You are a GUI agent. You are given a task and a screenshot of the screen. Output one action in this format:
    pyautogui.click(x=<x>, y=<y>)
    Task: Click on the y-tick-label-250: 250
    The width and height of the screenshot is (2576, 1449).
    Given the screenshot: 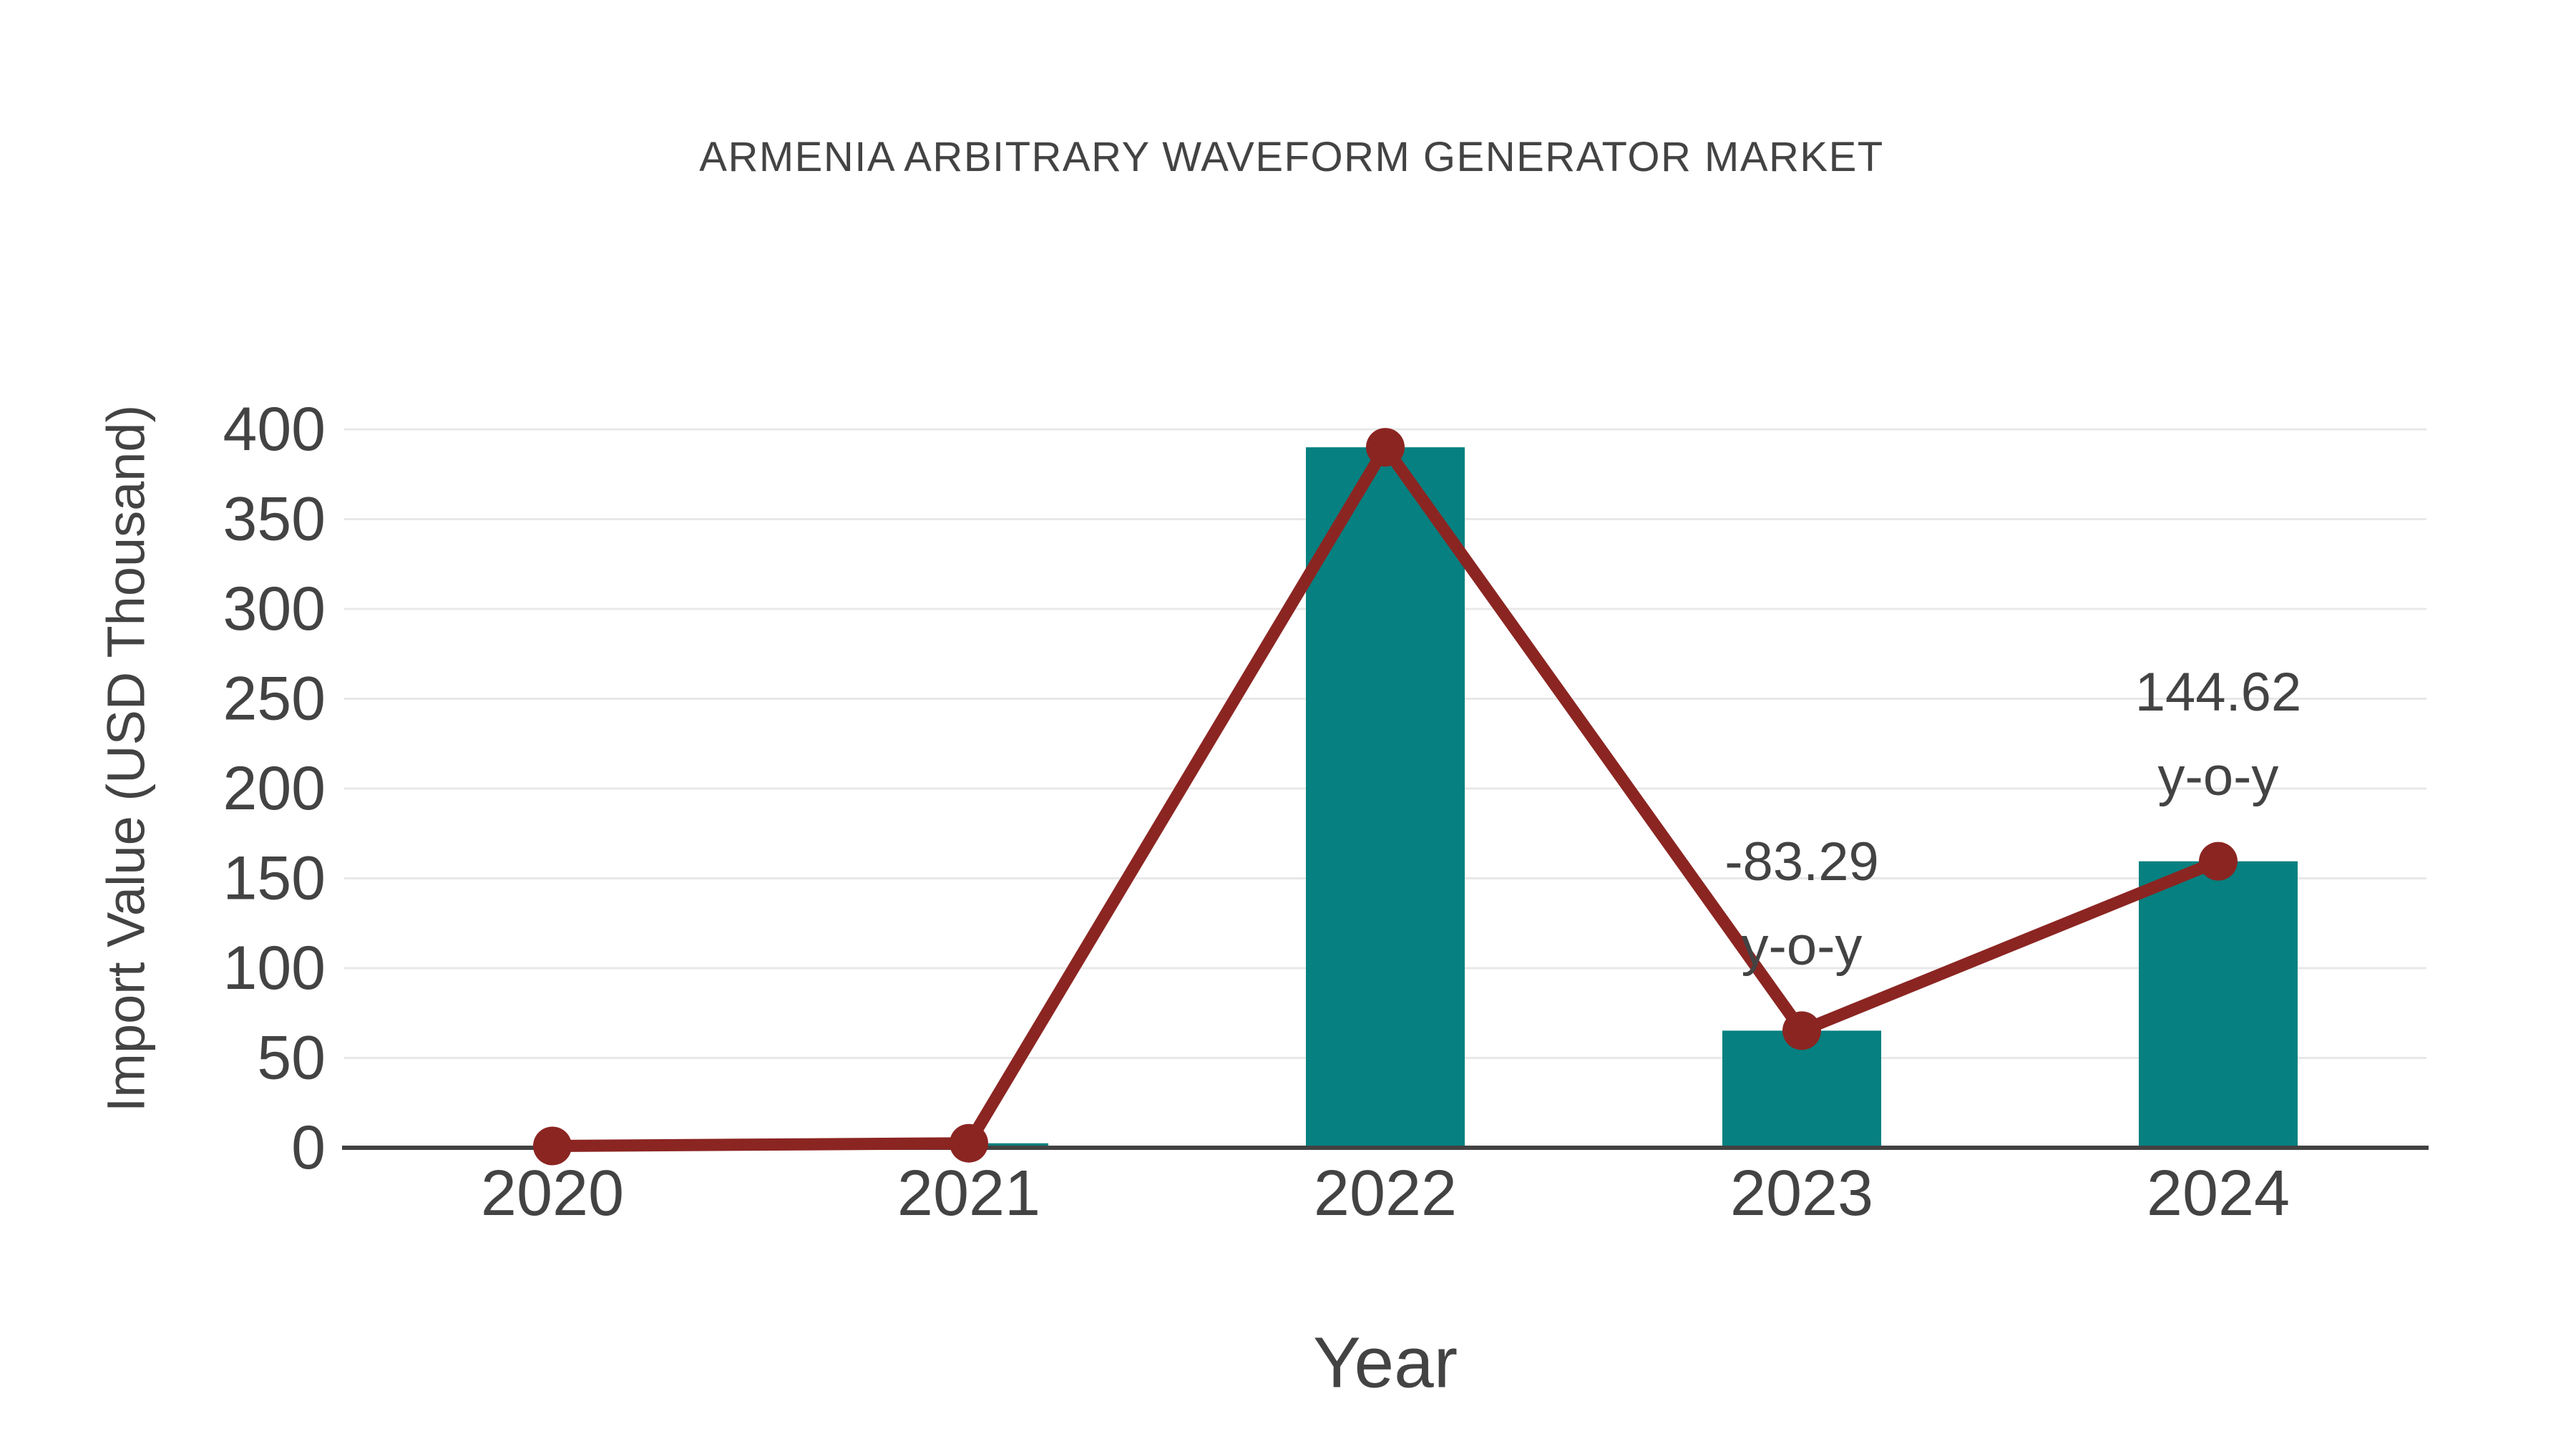 What is the action you would take?
    pyautogui.click(x=274, y=699)
    